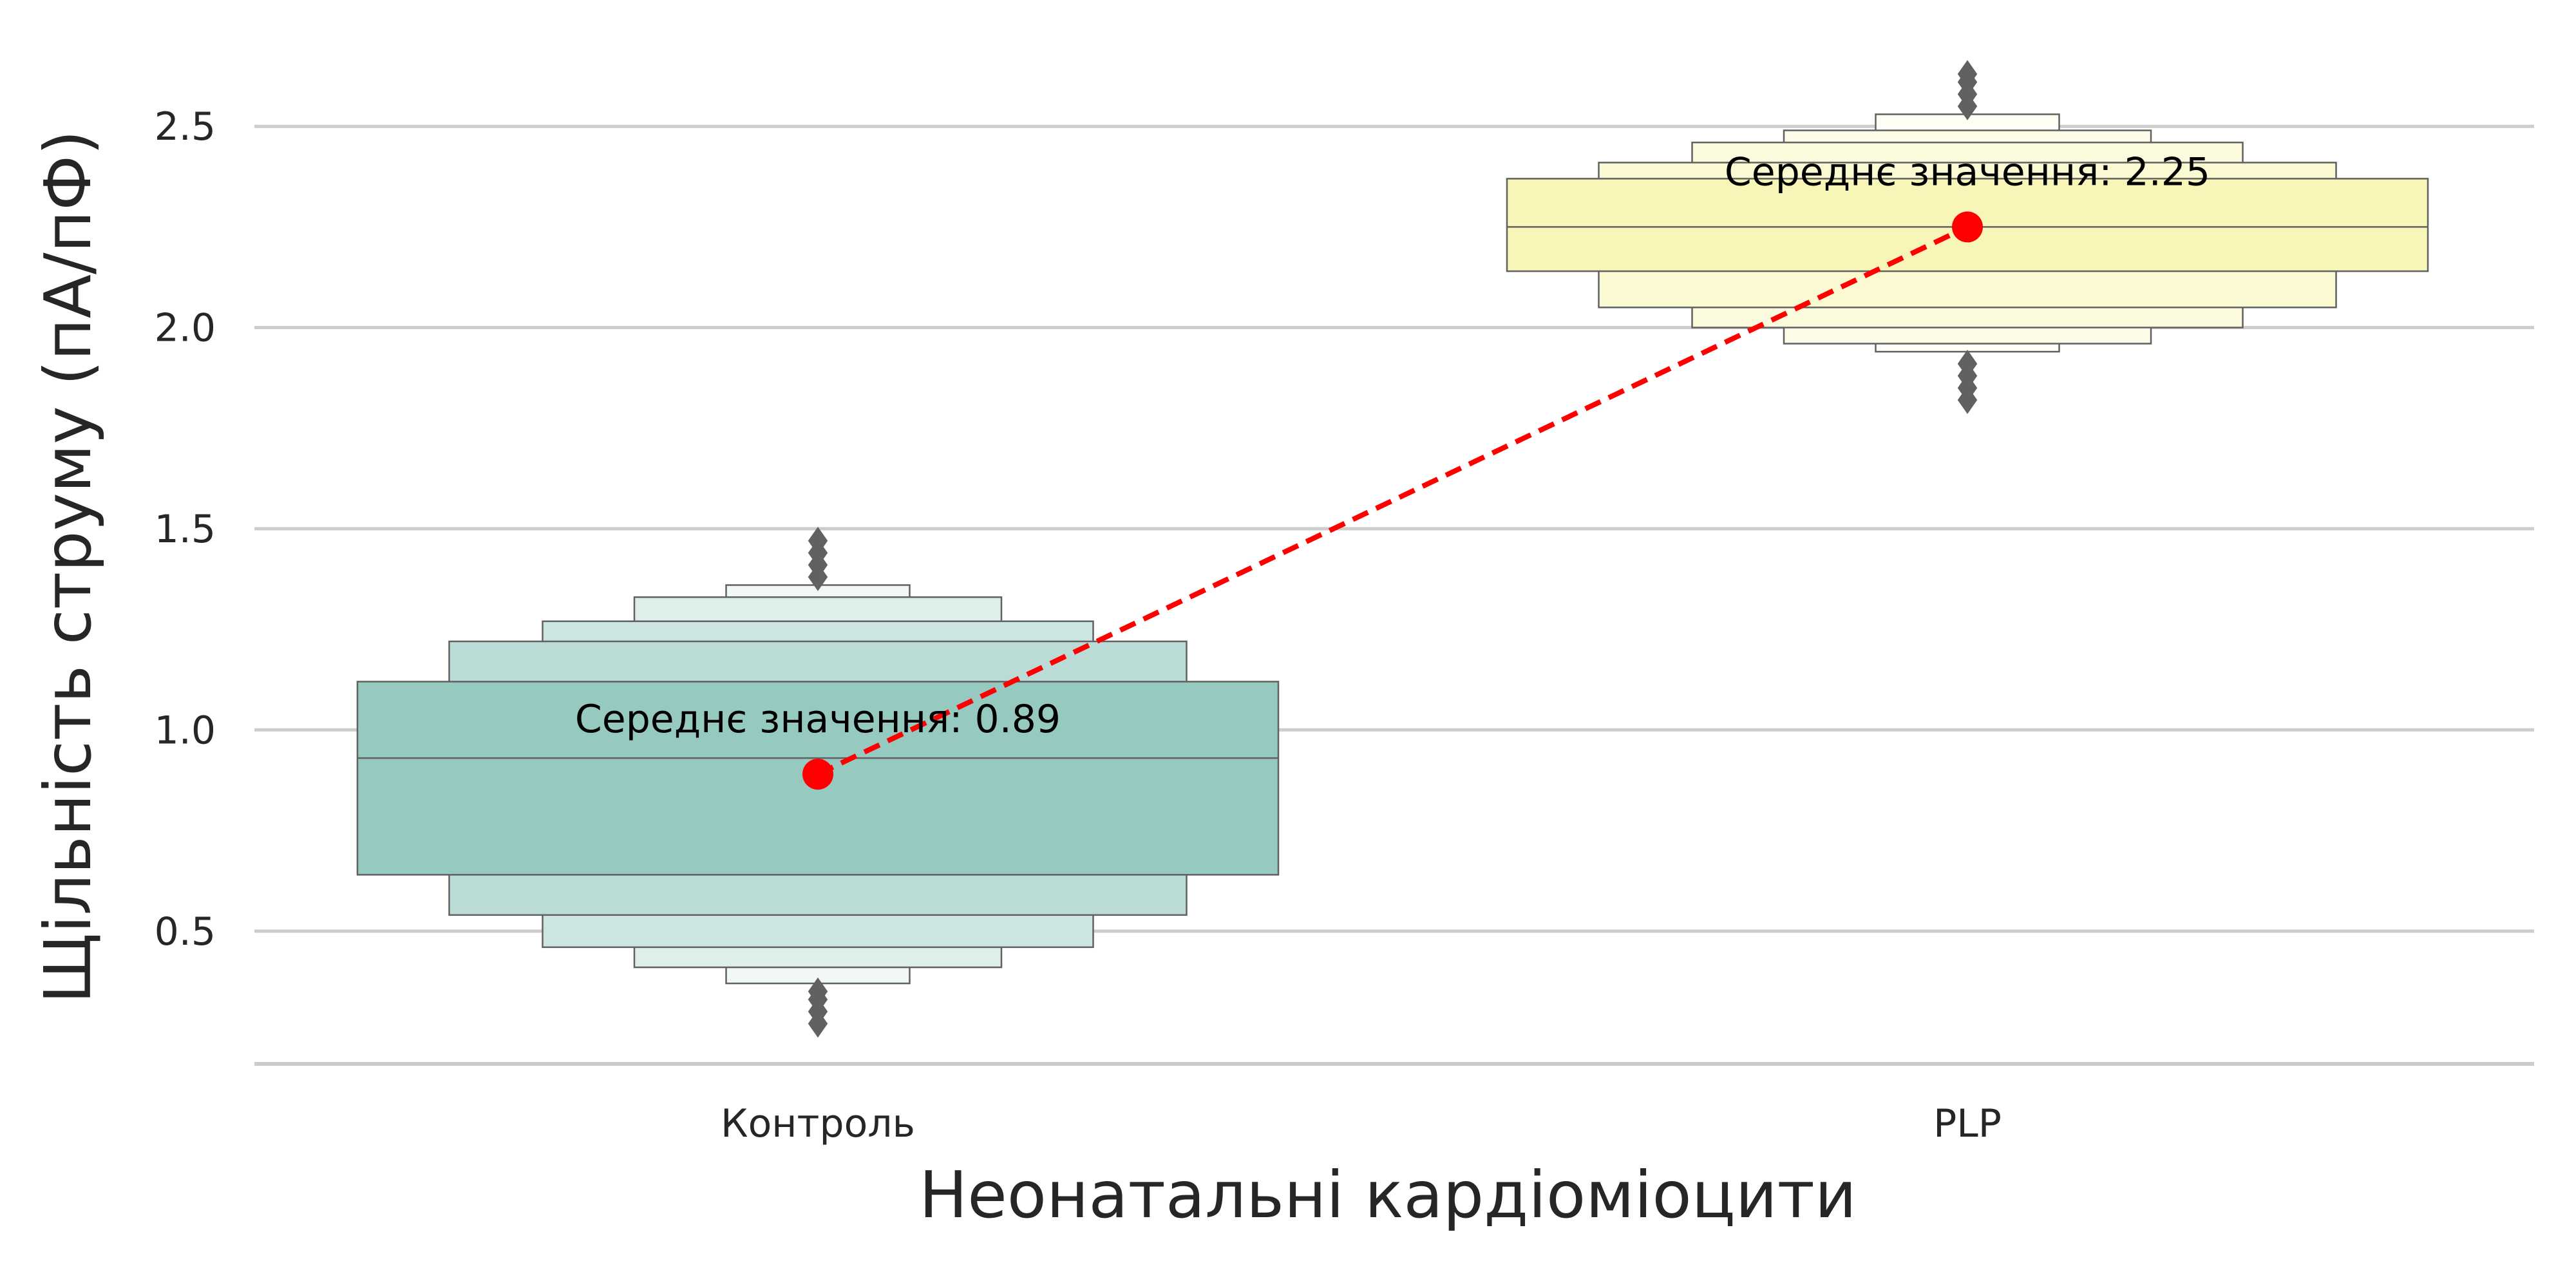 Image resolution: width=2576 pixels, height=1288 pixels. What do you see at coordinates (818, 719) in the screenshot?
I see `mean-annotation-контроль: Середнє значення: 0.89` at bounding box center [818, 719].